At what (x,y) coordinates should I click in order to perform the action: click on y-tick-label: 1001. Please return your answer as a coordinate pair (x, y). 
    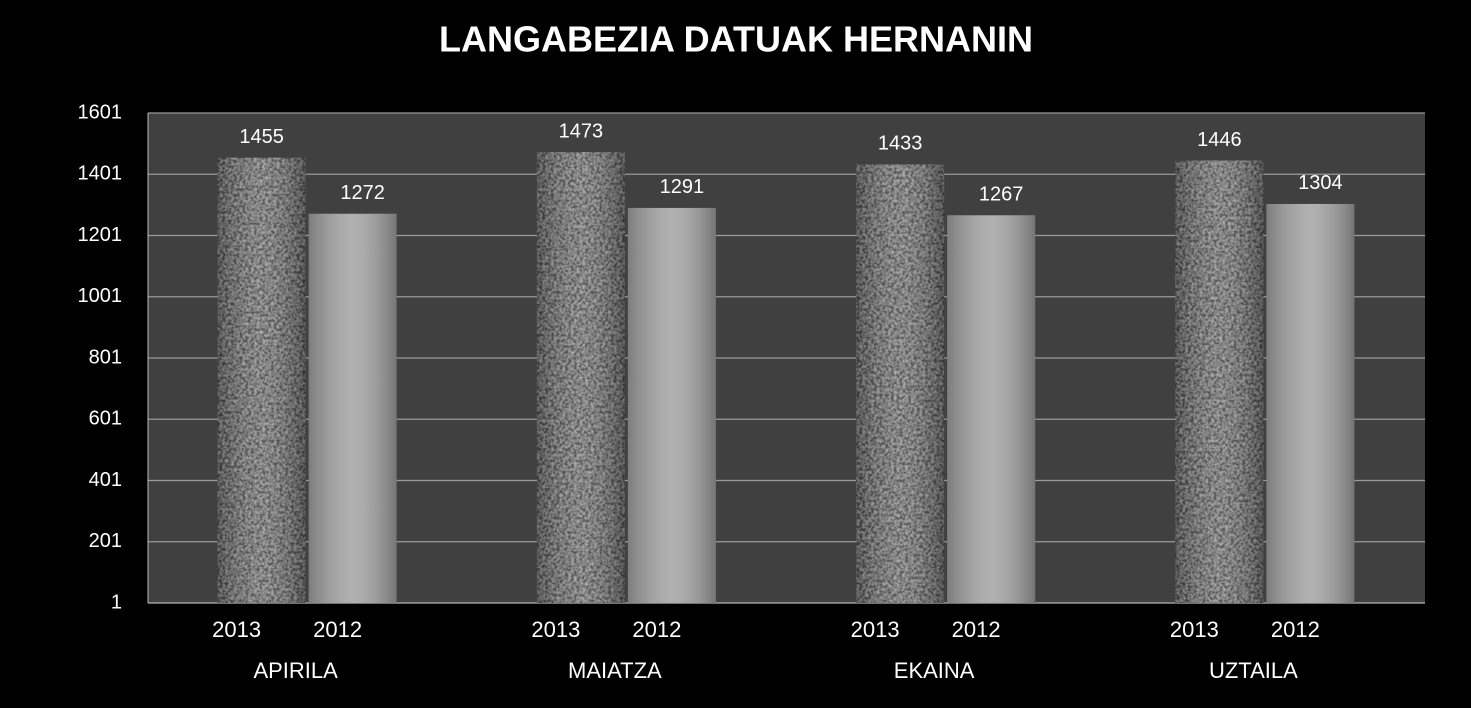
    Looking at the image, I should click on (100, 296).